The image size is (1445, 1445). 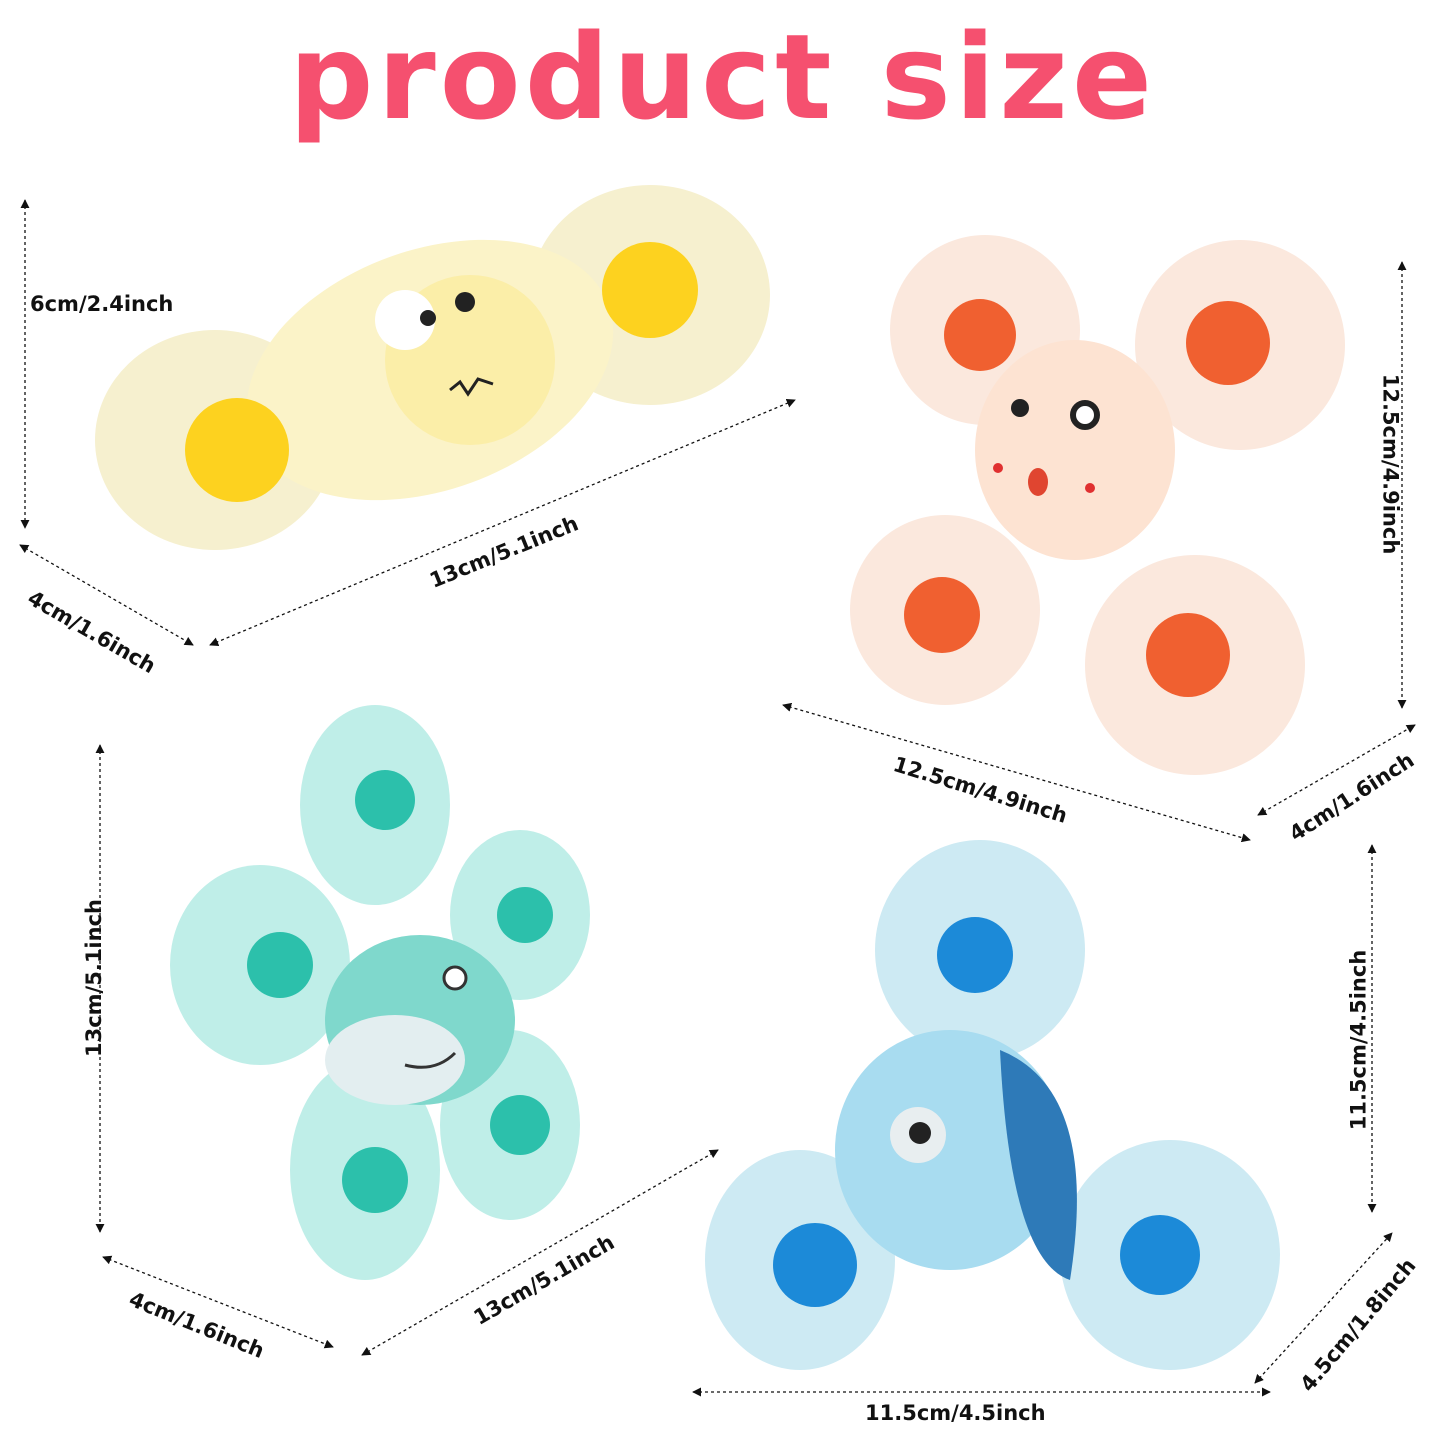 I want to click on yellow-height-label: 6cm/2.4inch, so click(x=102, y=304).